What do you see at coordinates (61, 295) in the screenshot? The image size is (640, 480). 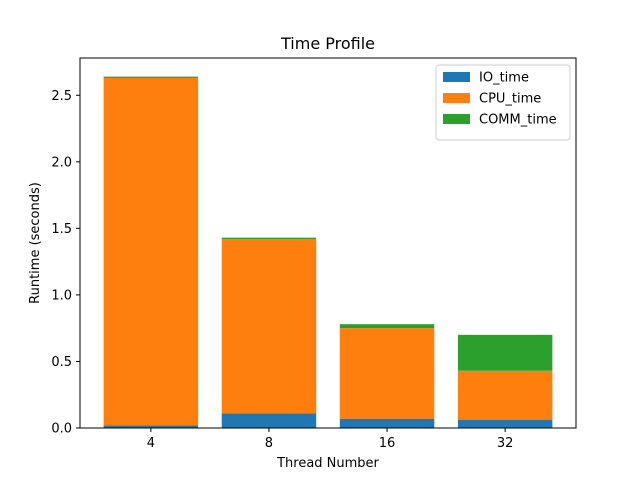 I see `y-tick-label: 1.0` at bounding box center [61, 295].